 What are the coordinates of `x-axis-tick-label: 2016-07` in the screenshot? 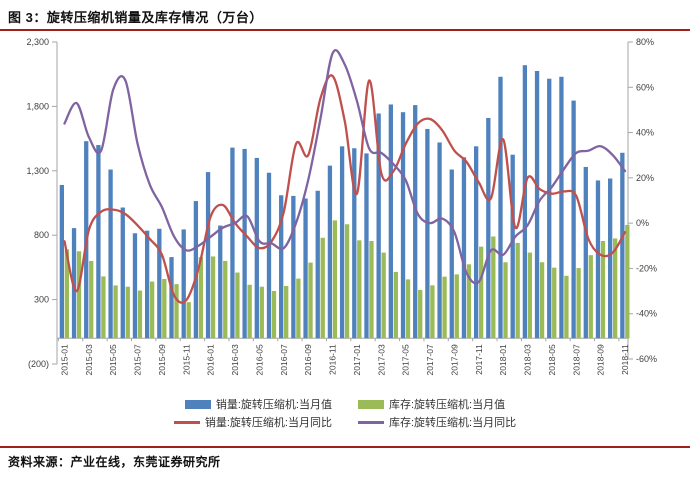 It's located at (284, 359).